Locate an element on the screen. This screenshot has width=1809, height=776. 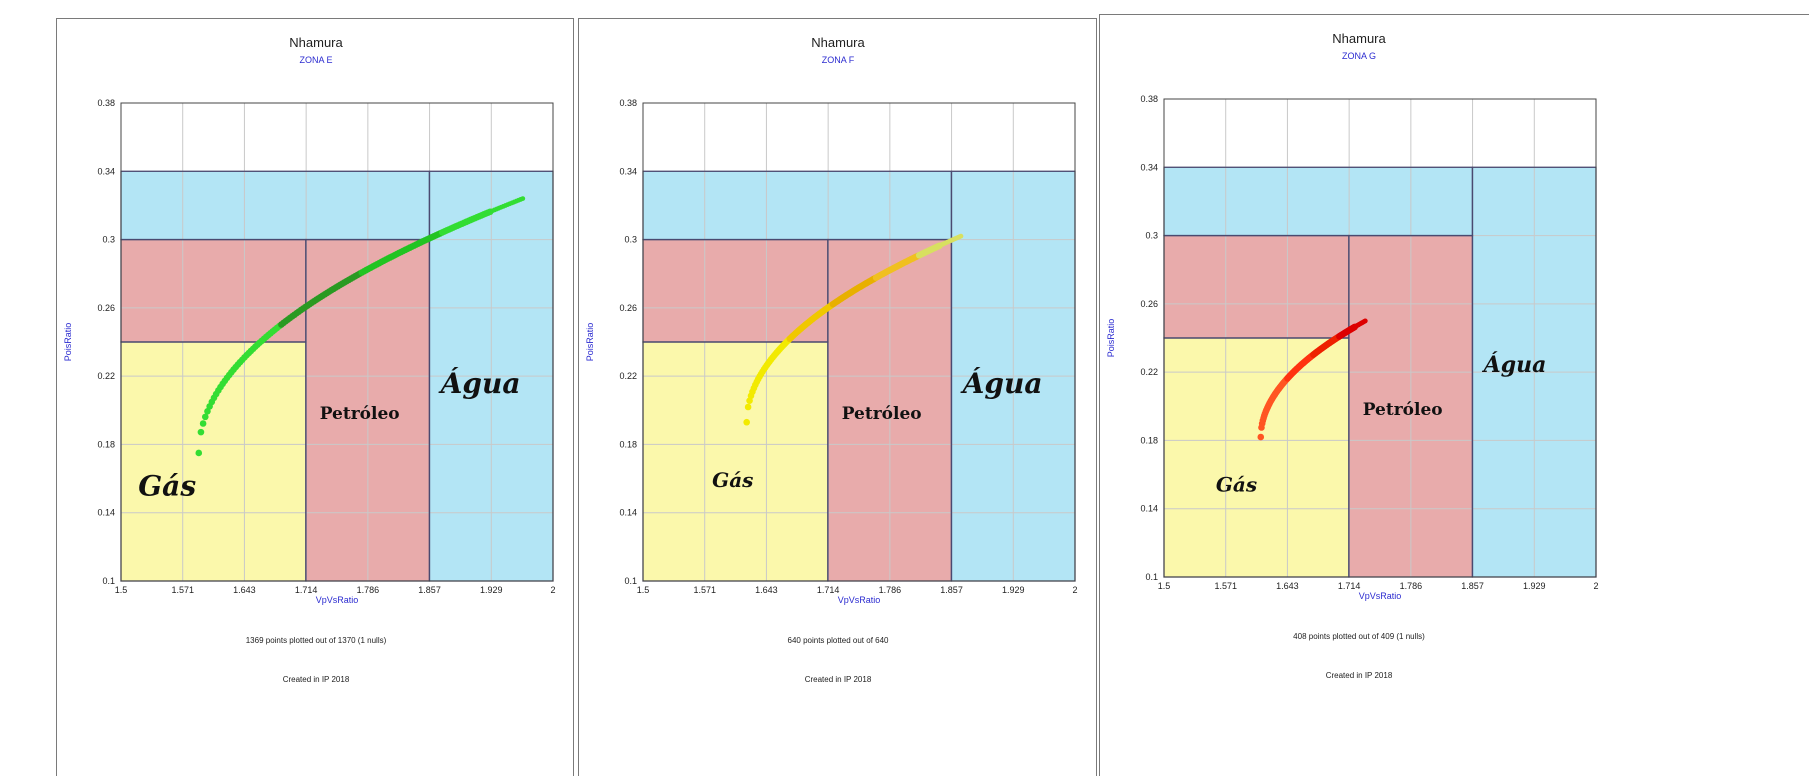
points-note: 640 points plotted out of 640 is located at coordinates (838, 640).